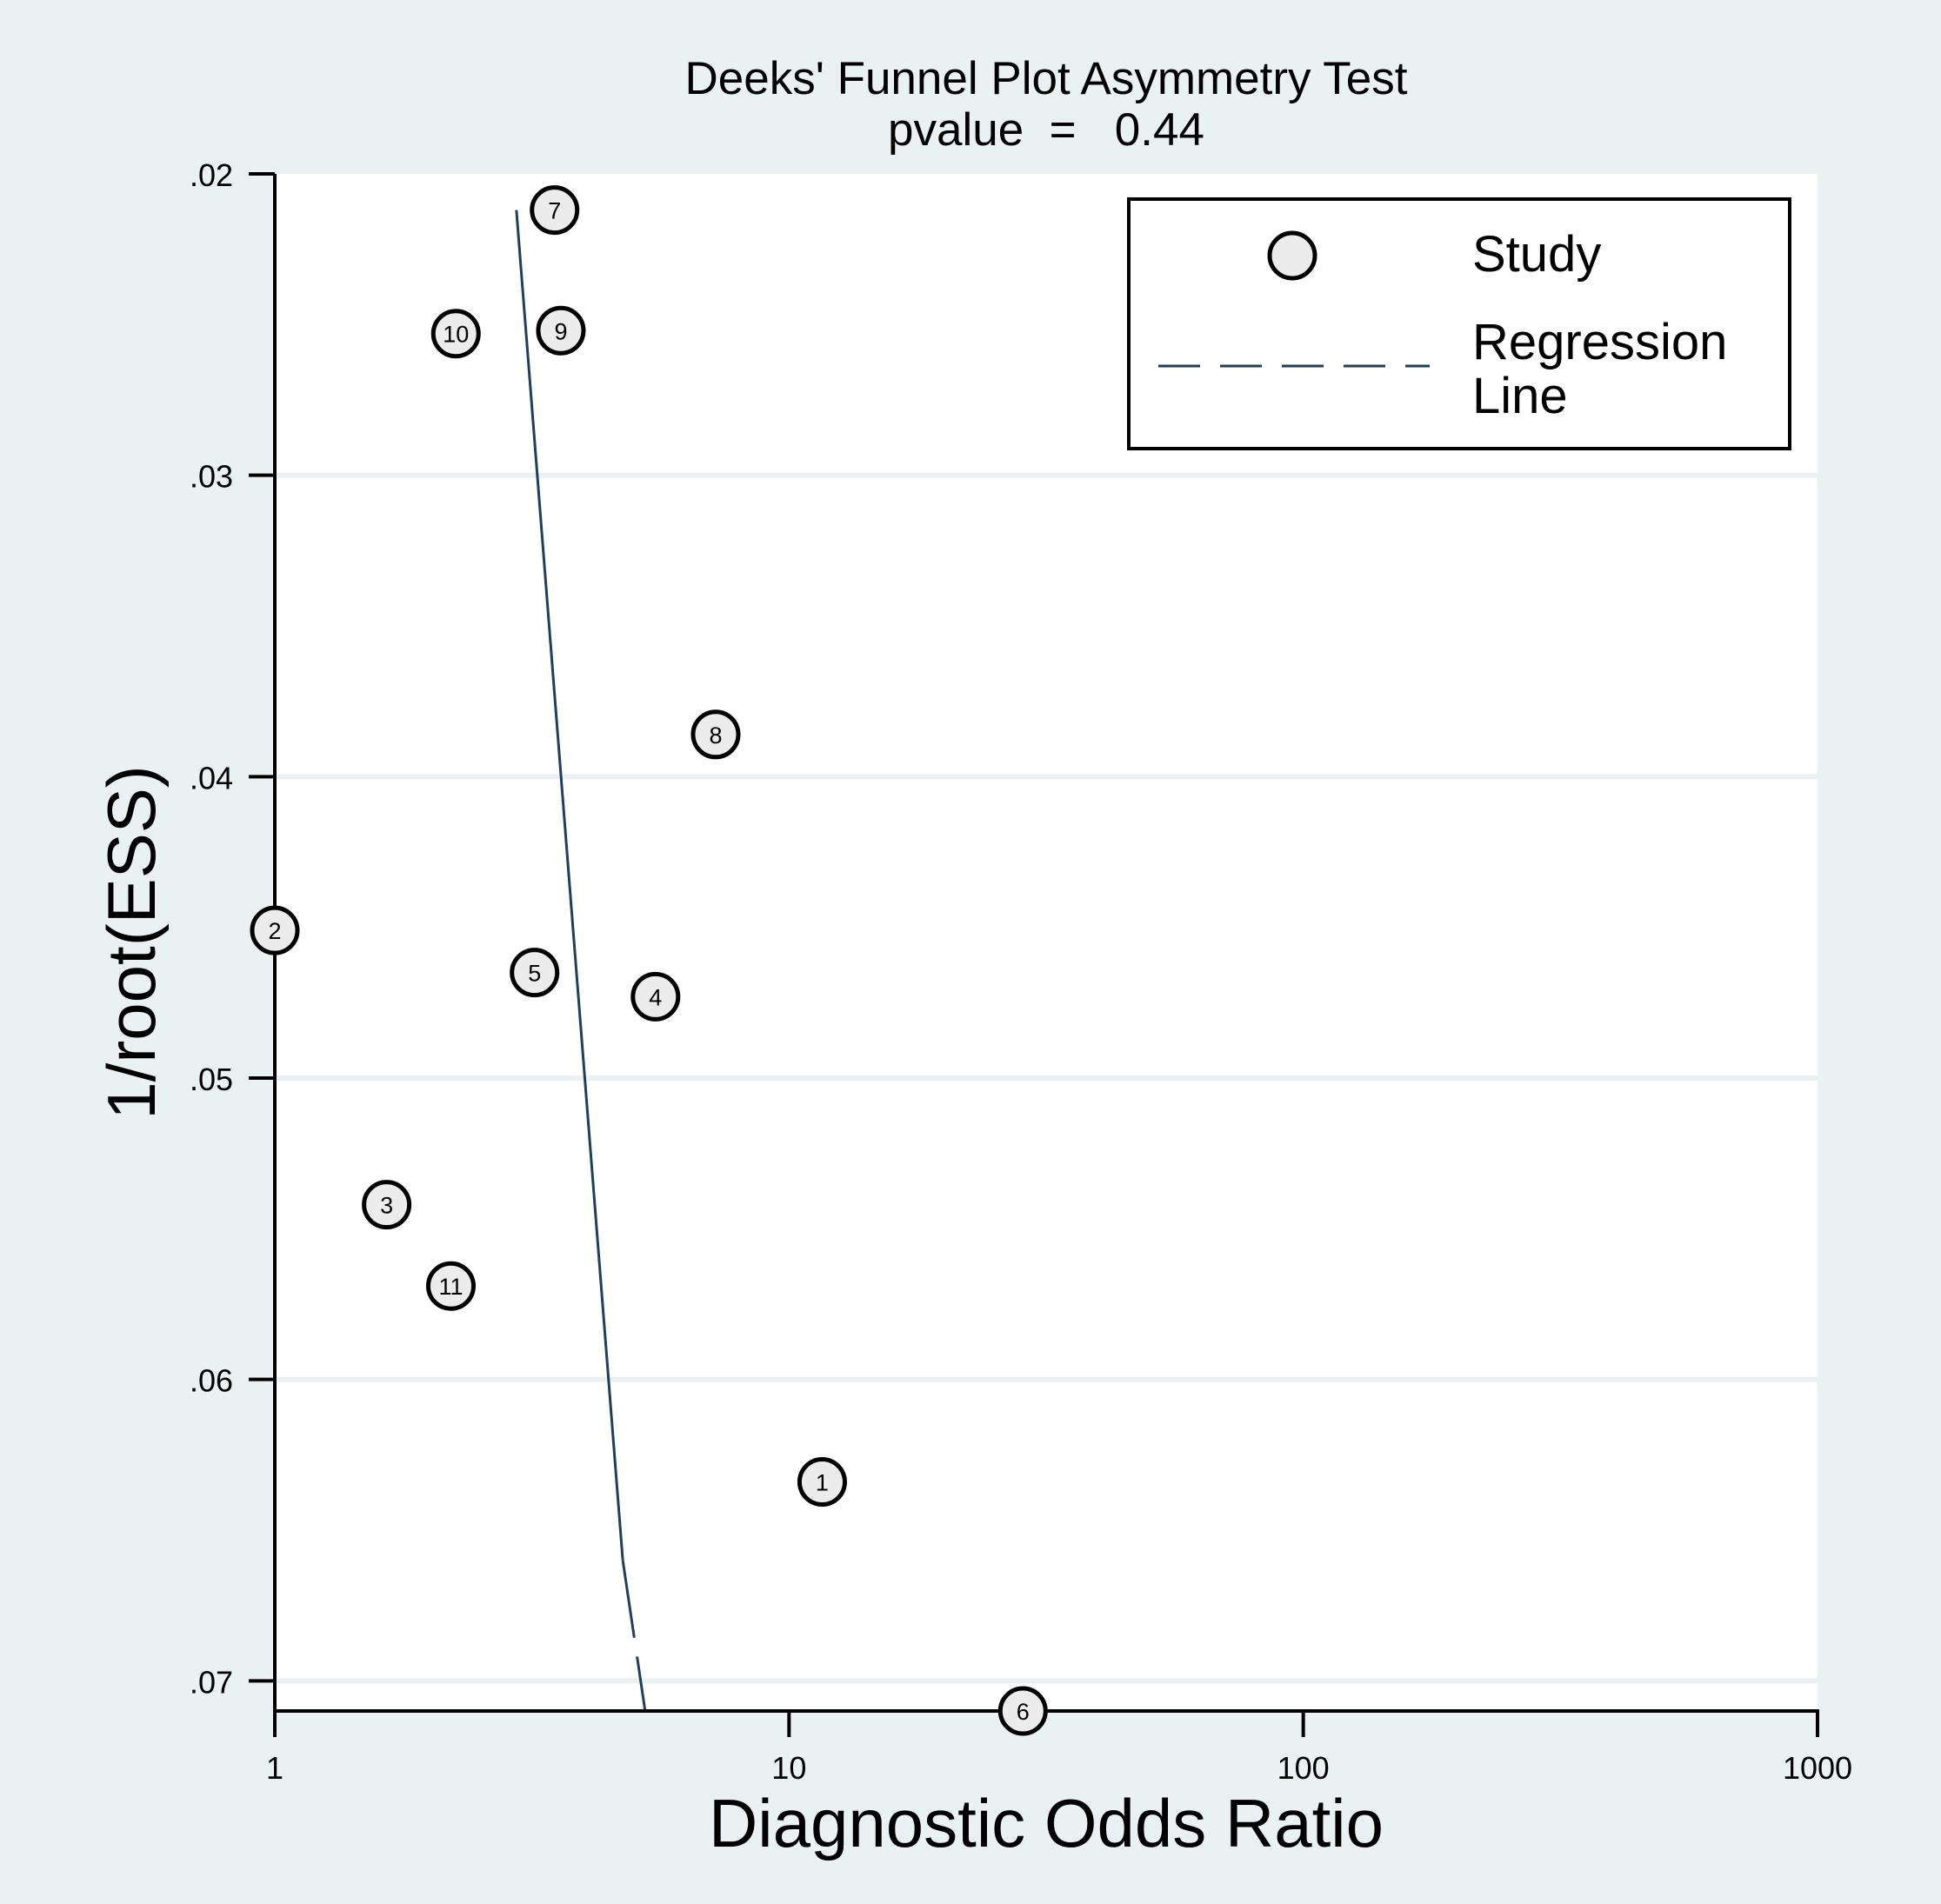 The image size is (1941, 1904). I want to click on y-tick-label: .05, so click(212, 1079).